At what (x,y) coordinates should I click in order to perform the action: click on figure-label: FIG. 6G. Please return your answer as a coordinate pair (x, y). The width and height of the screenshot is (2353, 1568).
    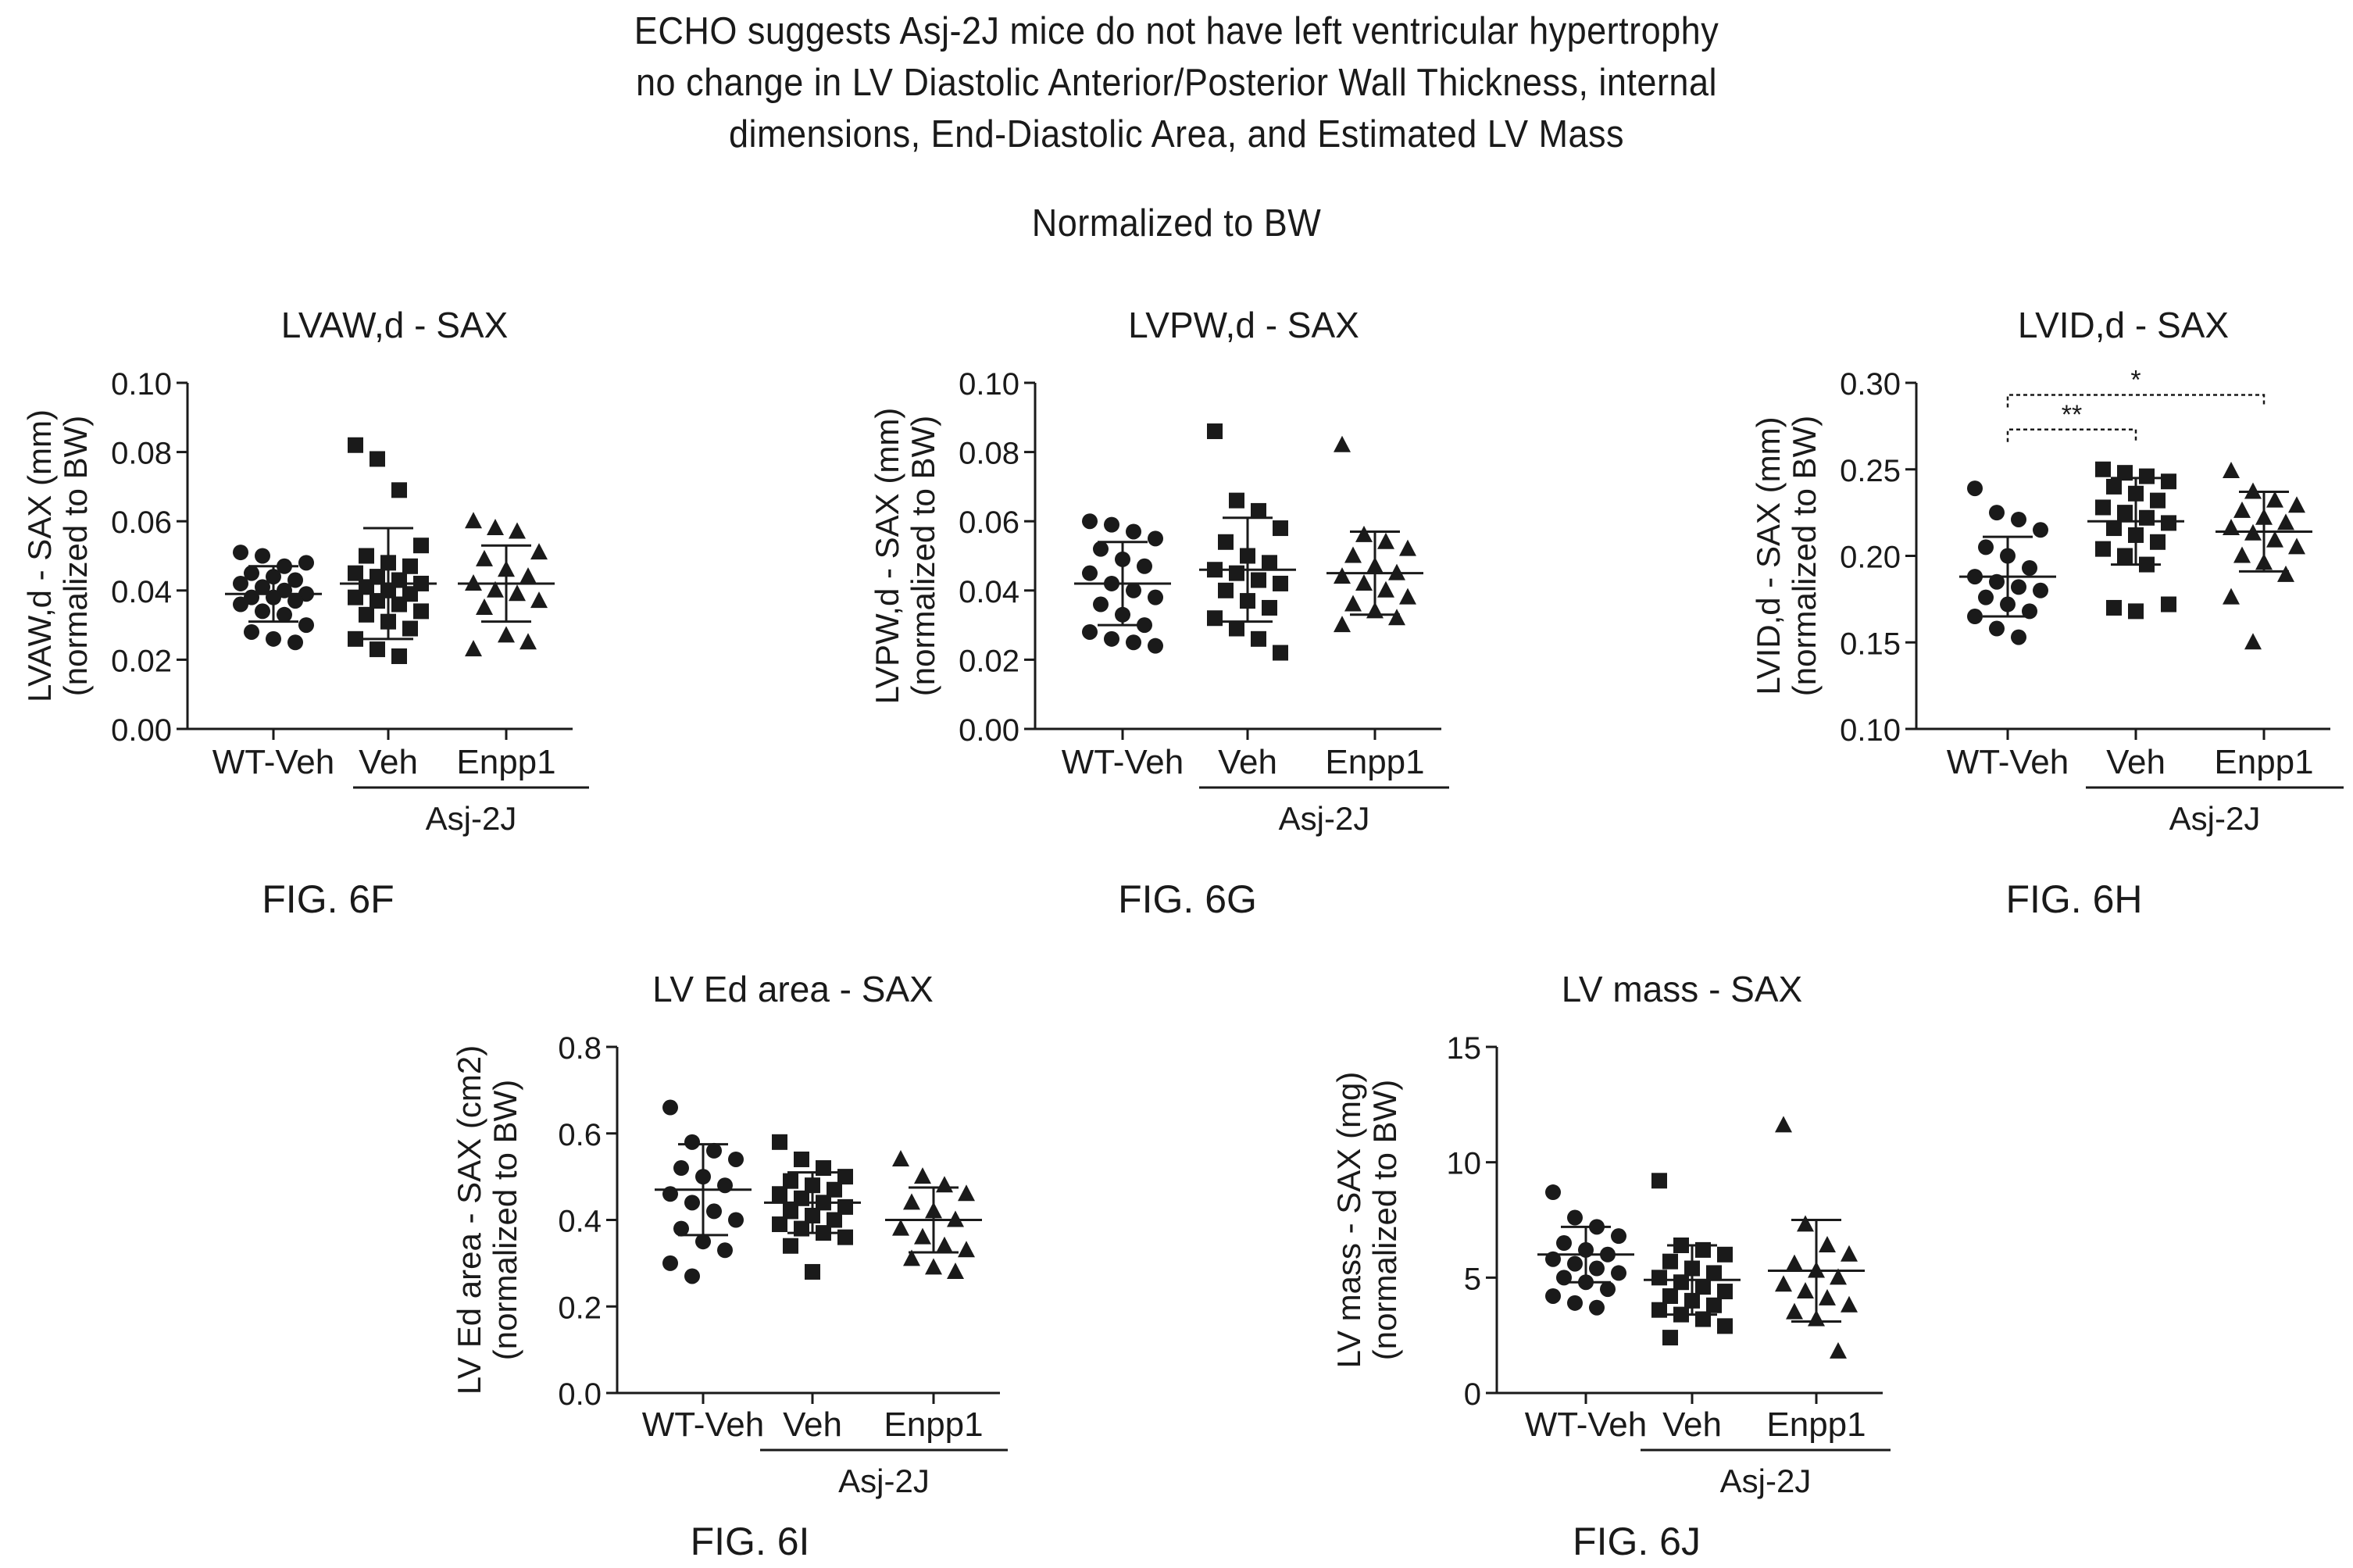
    Looking at the image, I should click on (1187, 899).